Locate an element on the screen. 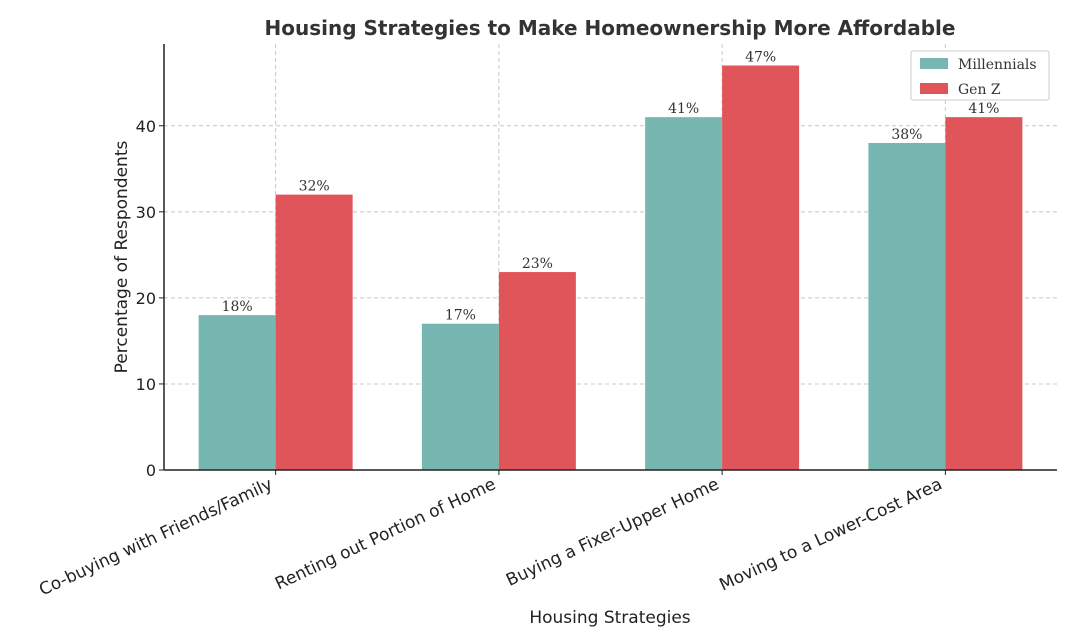 The width and height of the screenshot is (1079, 637). legend-label: Gen Z is located at coordinates (979, 90).